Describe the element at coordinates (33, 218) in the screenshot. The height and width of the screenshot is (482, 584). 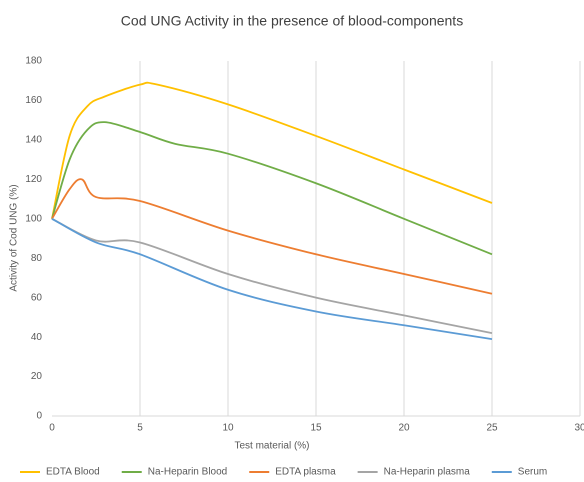
I see `y-tick-label: 100` at that location.